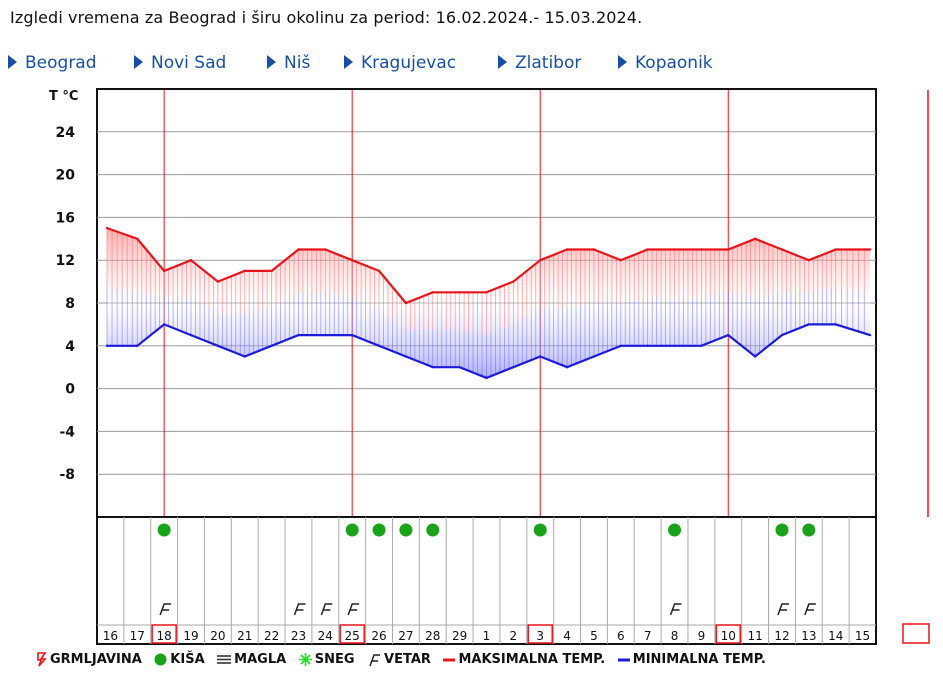 Image resolution: width=943 pixels, height=681 pixels. What do you see at coordinates (65, 261) in the screenshot?
I see `y-tick-label: 12` at bounding box center [65, 261].